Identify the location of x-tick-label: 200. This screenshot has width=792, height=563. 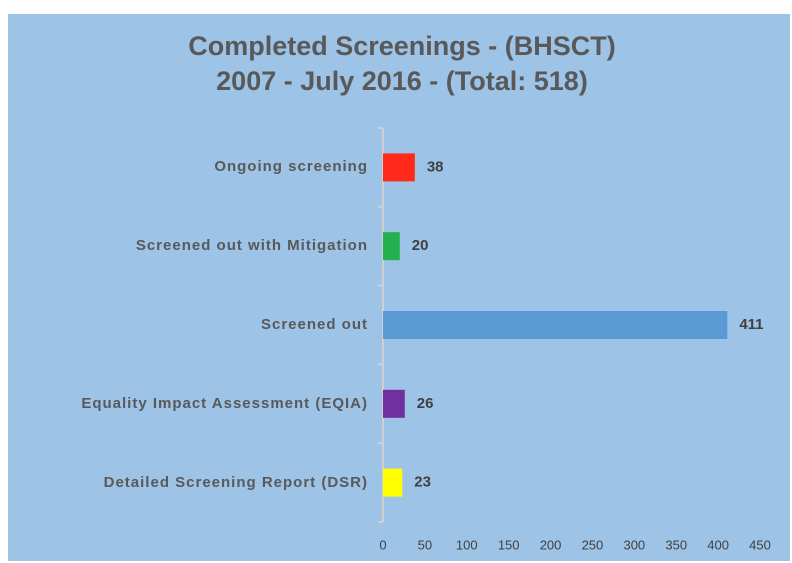
(551, 544).